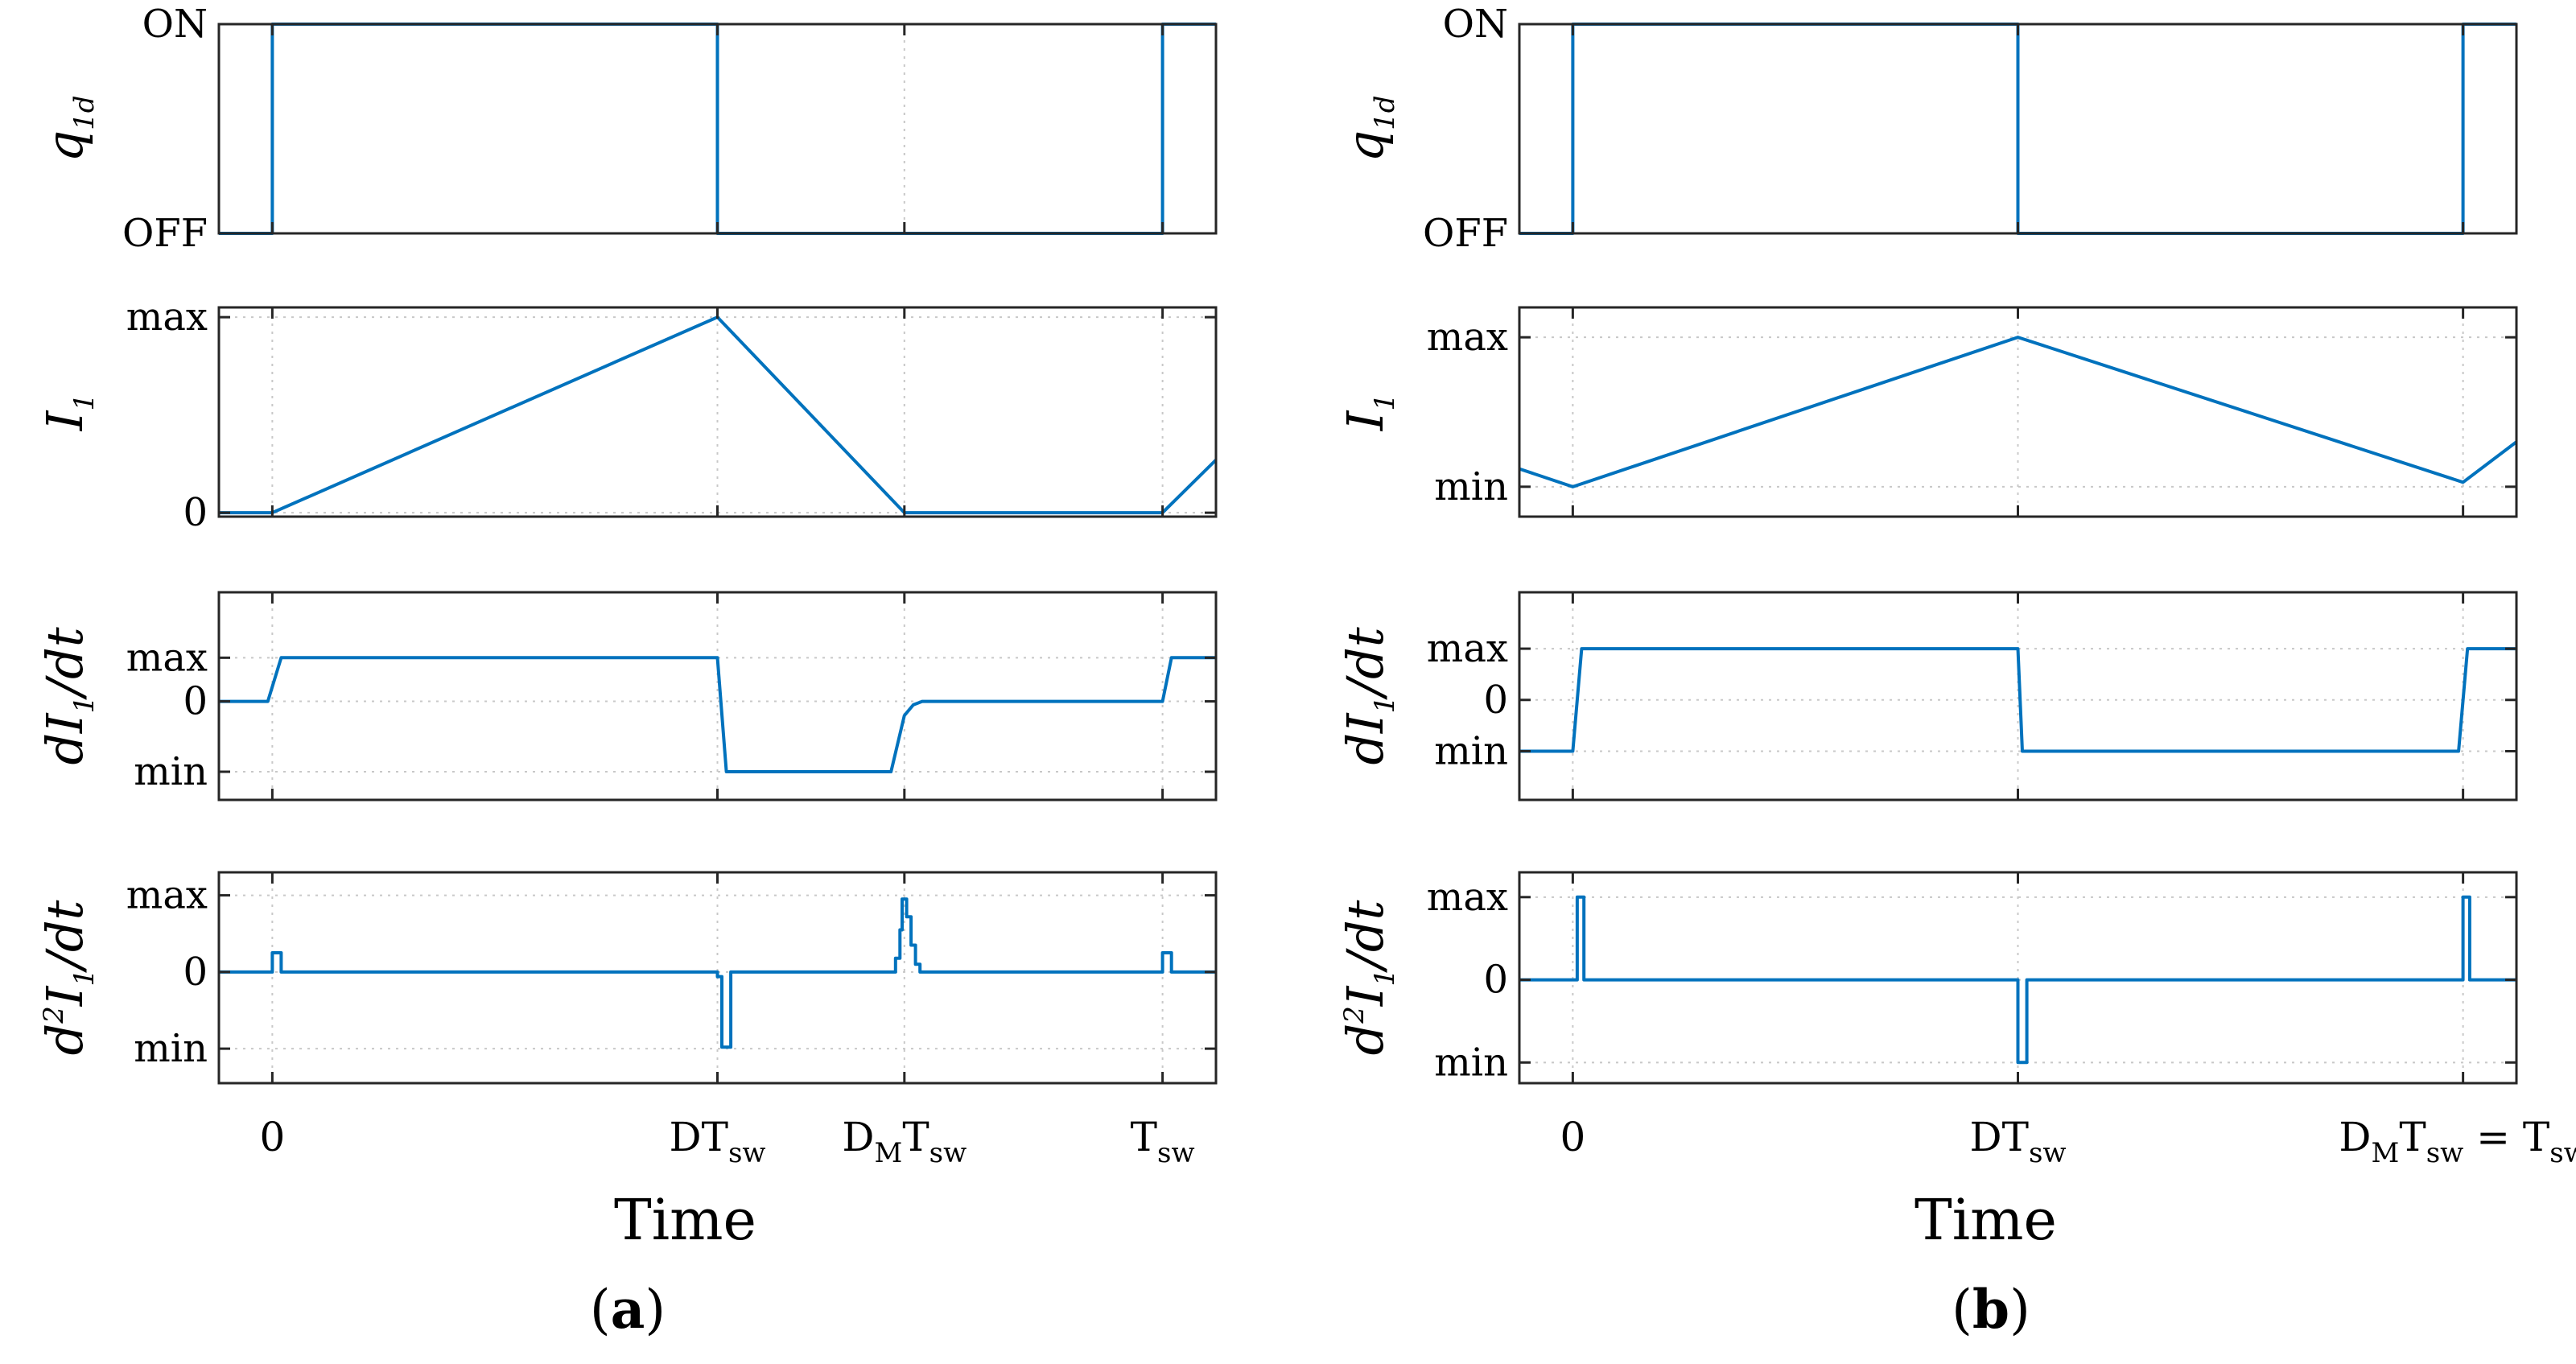 This screenshot has height=1364, width=2576. I want to click on x-tick-suffix: = T, so click(2506, 1137).